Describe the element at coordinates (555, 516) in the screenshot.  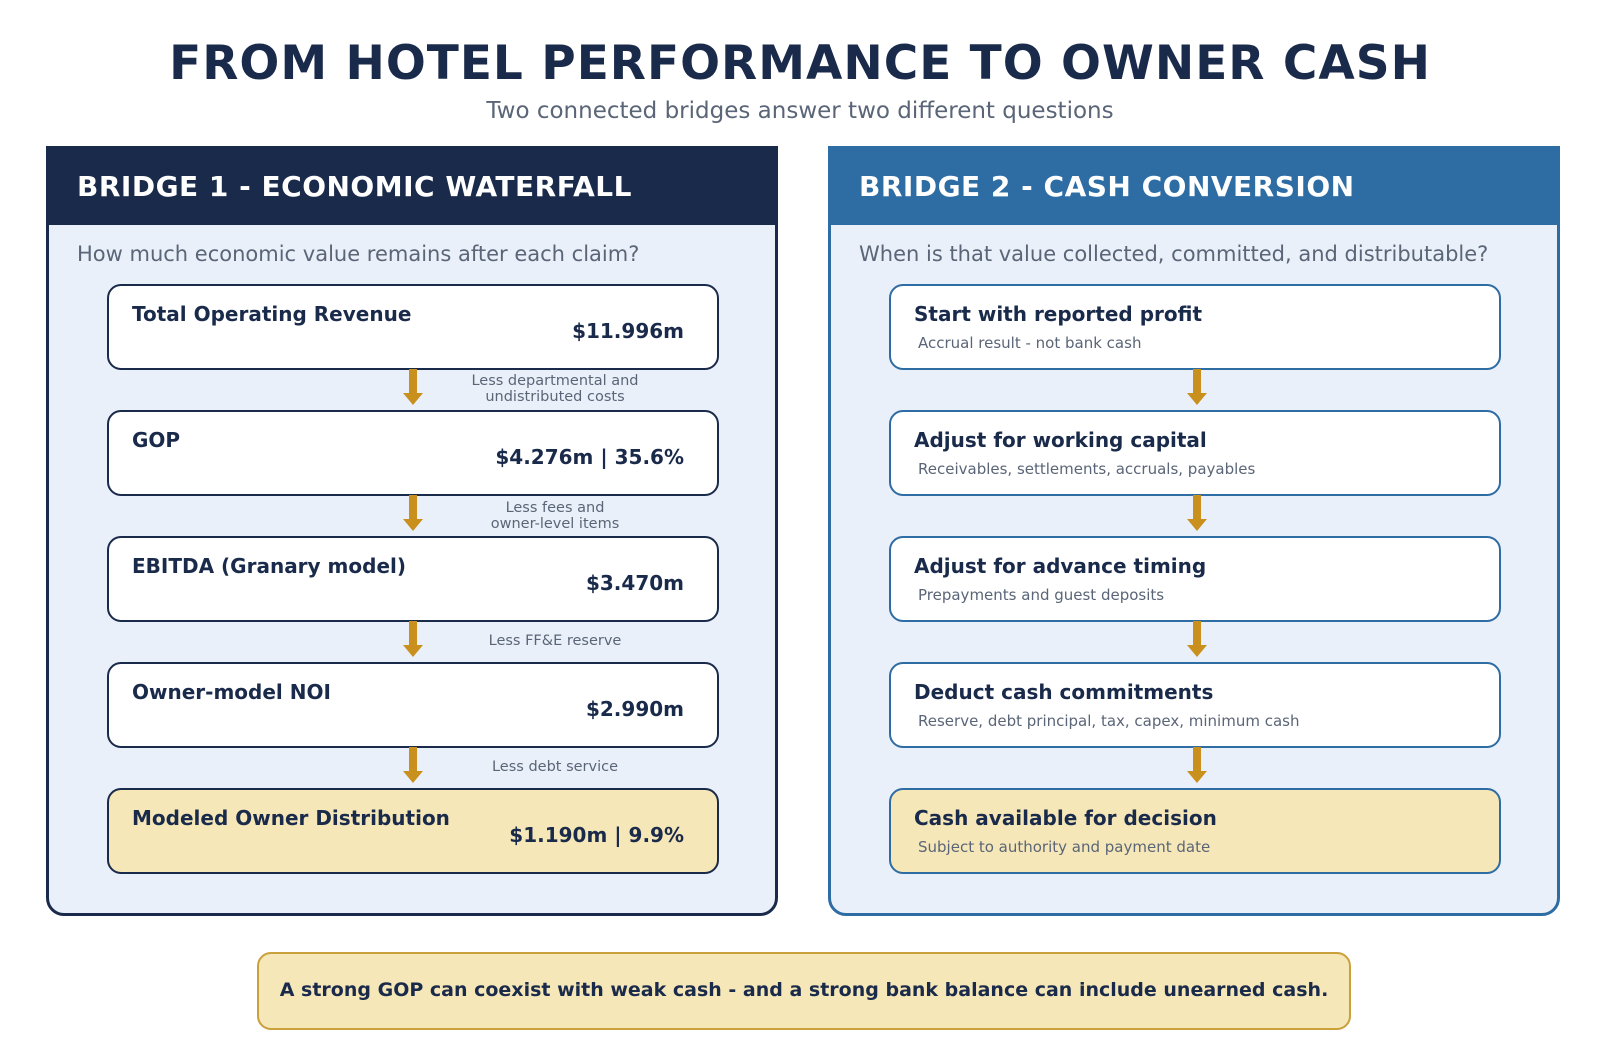
I see `transition-note: Less fees and owner-level items` at that location.